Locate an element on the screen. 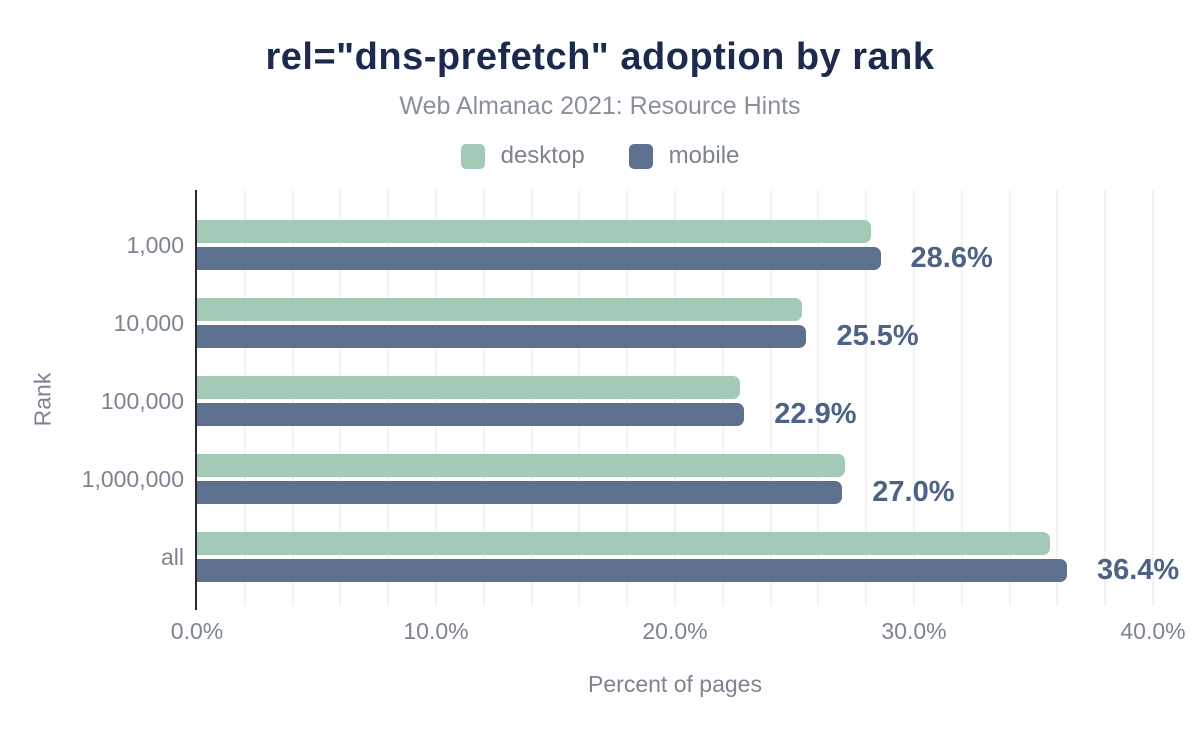 This screenshot has height=742, width=1200. gridline-26pct is located at coordinates (818, 398).